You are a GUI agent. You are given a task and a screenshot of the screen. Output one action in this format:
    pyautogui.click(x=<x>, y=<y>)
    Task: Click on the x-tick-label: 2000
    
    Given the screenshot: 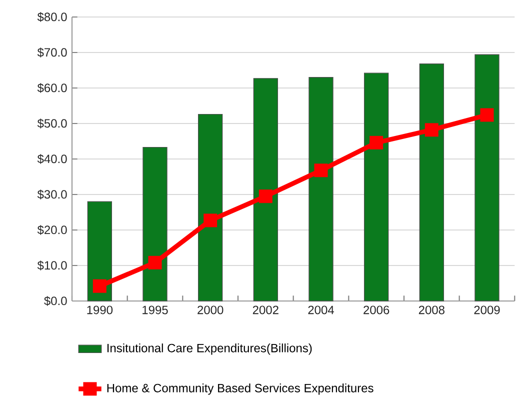 What is the action you would take?
    pyautogui.click(x=211, y=310)
    